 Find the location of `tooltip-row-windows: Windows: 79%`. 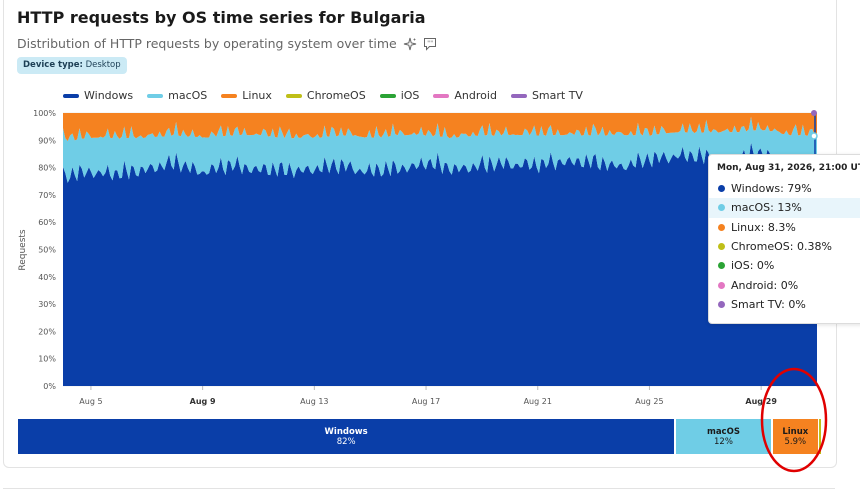

tooltip-row-windows: Windows: 79% is located at coordinates (784, 188).